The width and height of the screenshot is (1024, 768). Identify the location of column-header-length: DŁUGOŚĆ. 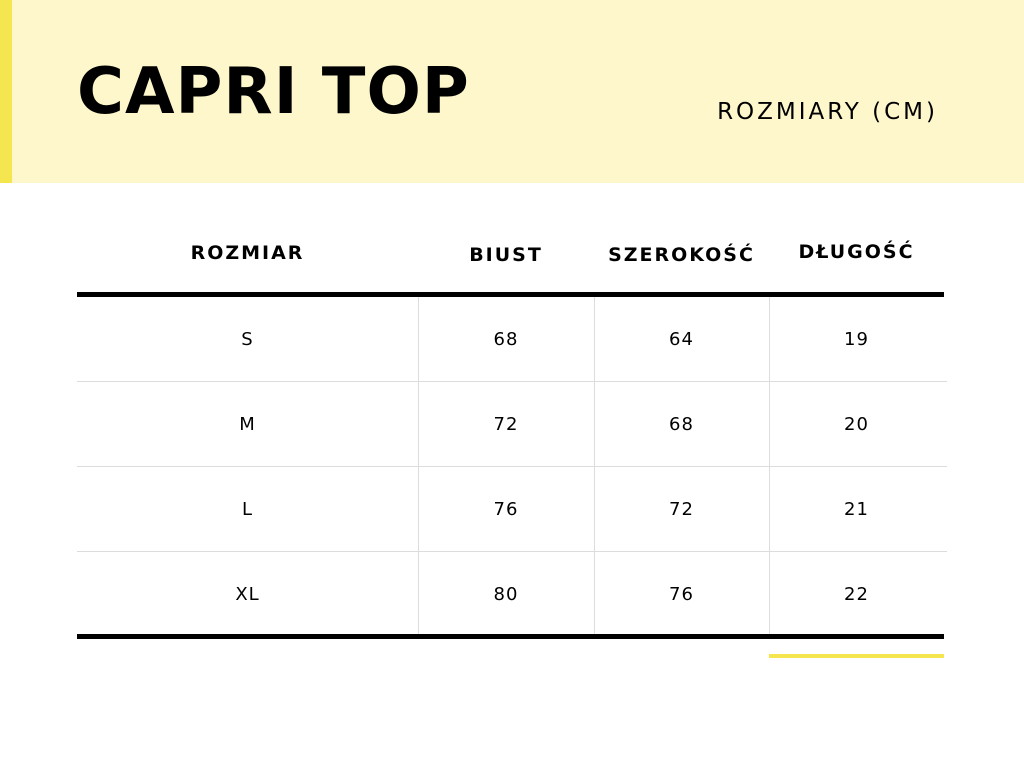
(856, 252).